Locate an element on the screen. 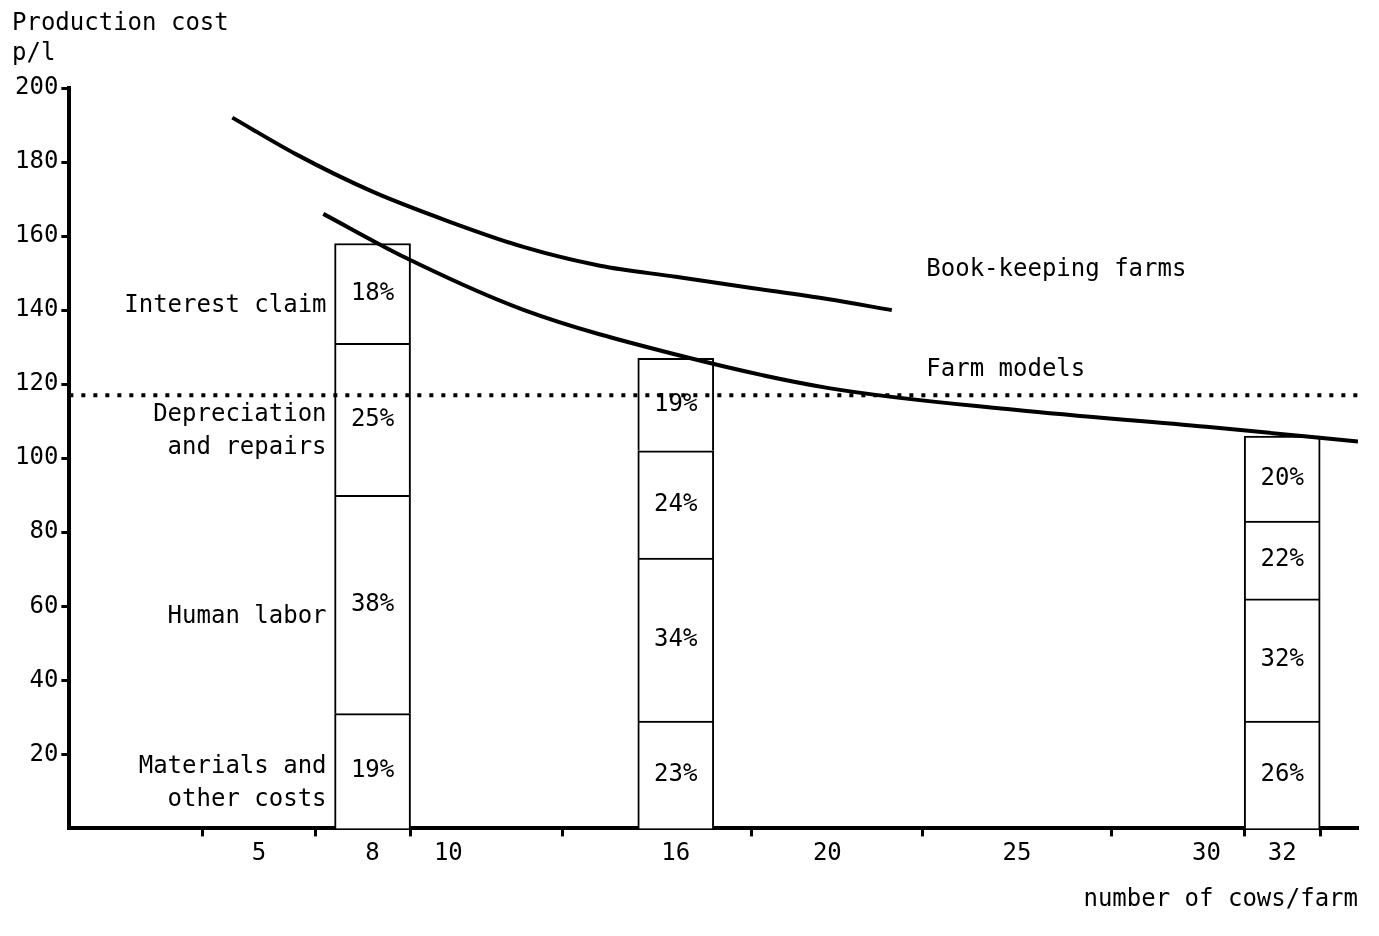  x-tick-label: 10 is located at coordinates (448, 852).